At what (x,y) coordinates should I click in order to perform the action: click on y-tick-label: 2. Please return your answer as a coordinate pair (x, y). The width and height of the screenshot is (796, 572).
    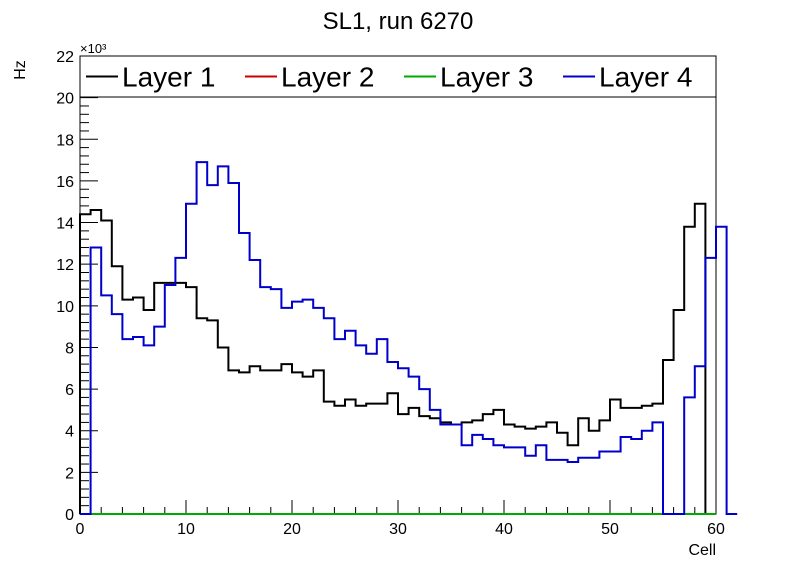
    Looking at the image, I should click on (69, 473).